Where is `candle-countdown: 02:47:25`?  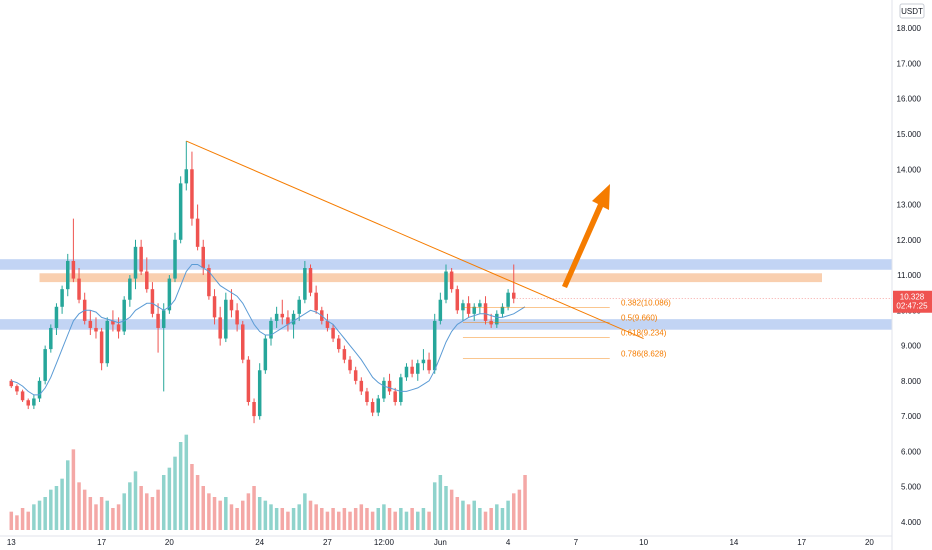
candle-countdown: 02:47:25 is located at coordinates (912, 306).